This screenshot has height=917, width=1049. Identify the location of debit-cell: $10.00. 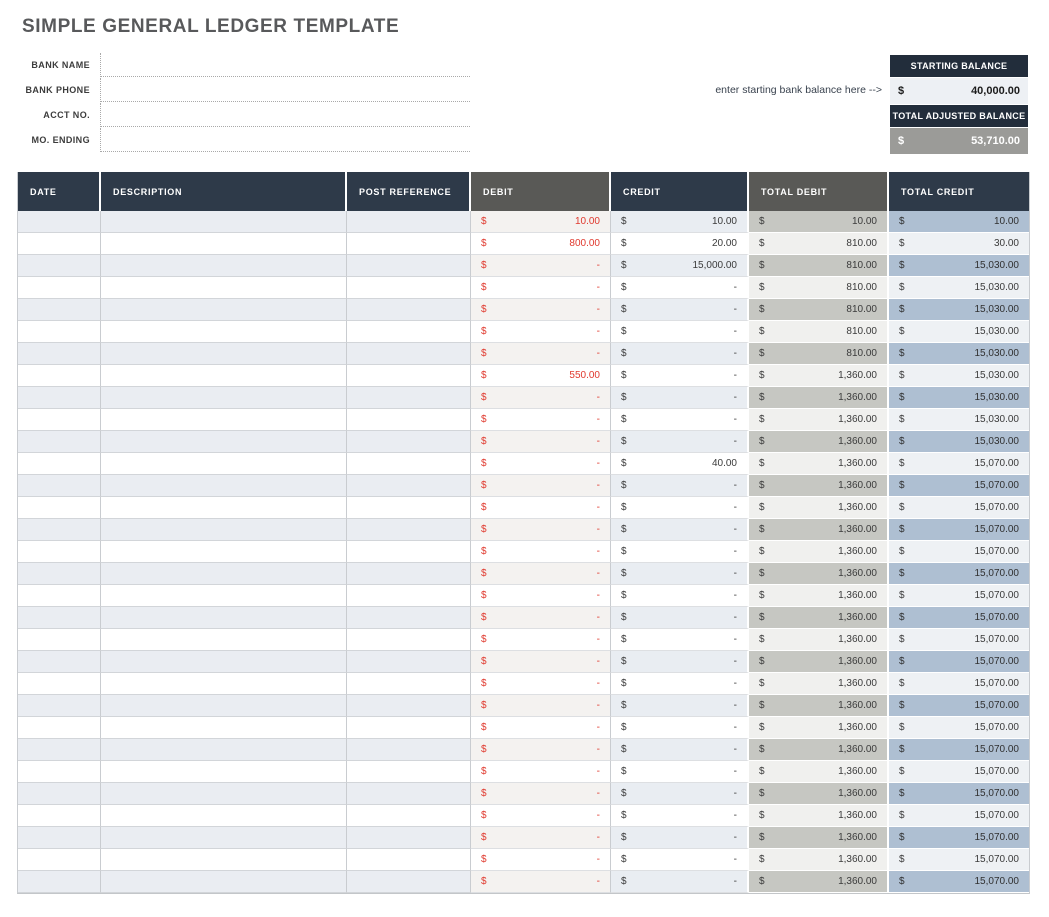
(541, 222).